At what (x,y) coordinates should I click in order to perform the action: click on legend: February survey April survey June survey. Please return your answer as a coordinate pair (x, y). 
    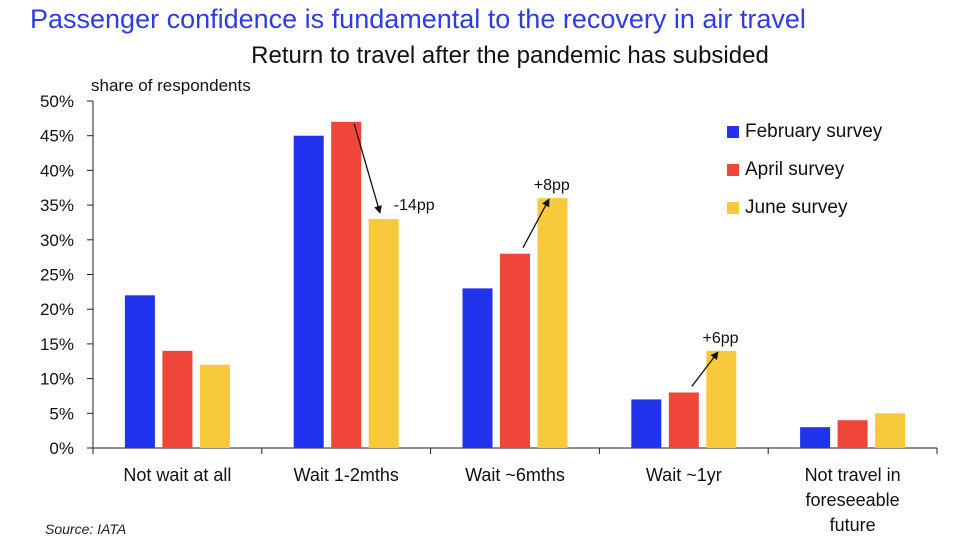
    Looking at the image, I should click on (804, 170).